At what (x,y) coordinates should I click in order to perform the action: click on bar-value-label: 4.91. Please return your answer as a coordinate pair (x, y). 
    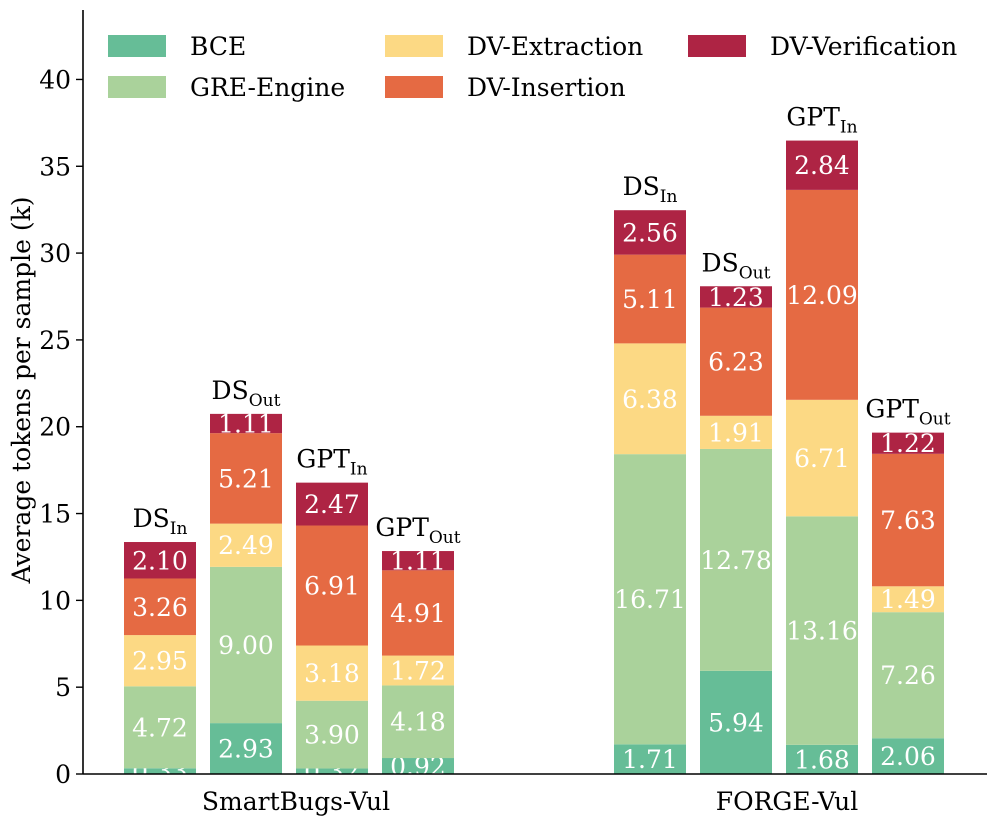
    Looking at the image, I should click on (418, 613).